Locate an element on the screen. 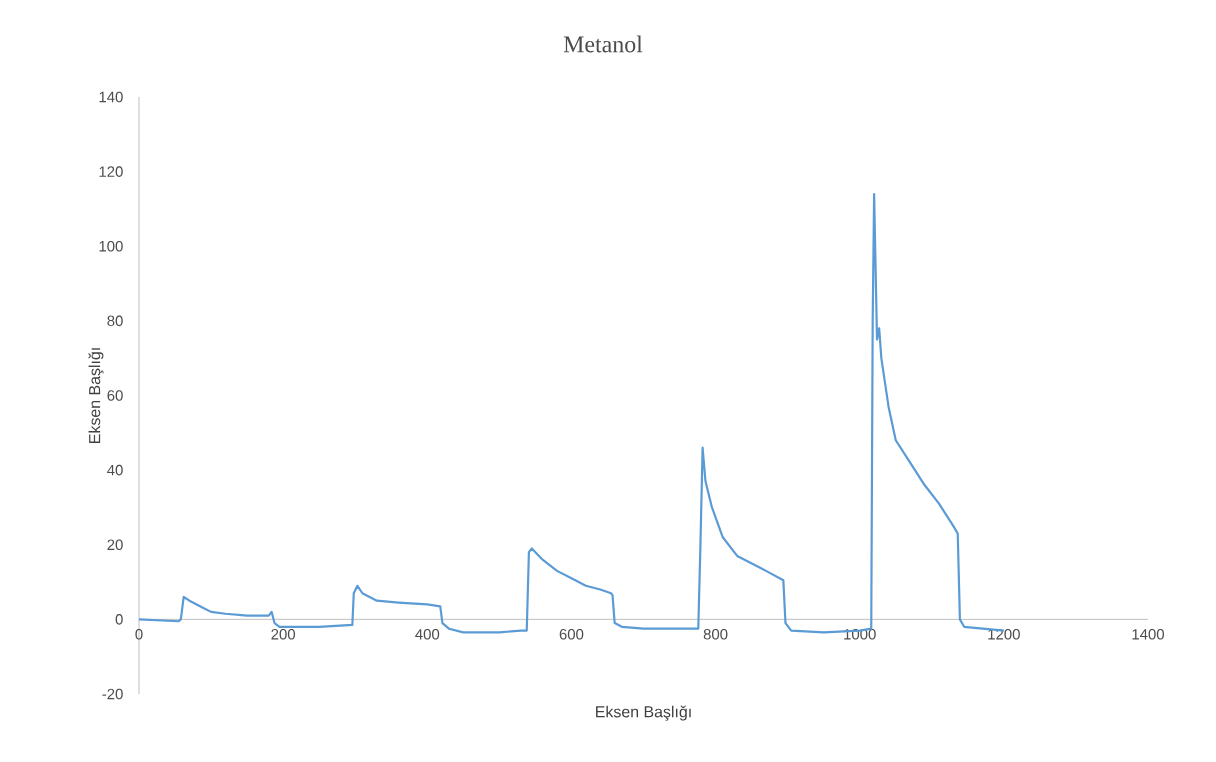 The image size is (1216, 762). x-tick-label: 0 is located at coordinates (139, 634).